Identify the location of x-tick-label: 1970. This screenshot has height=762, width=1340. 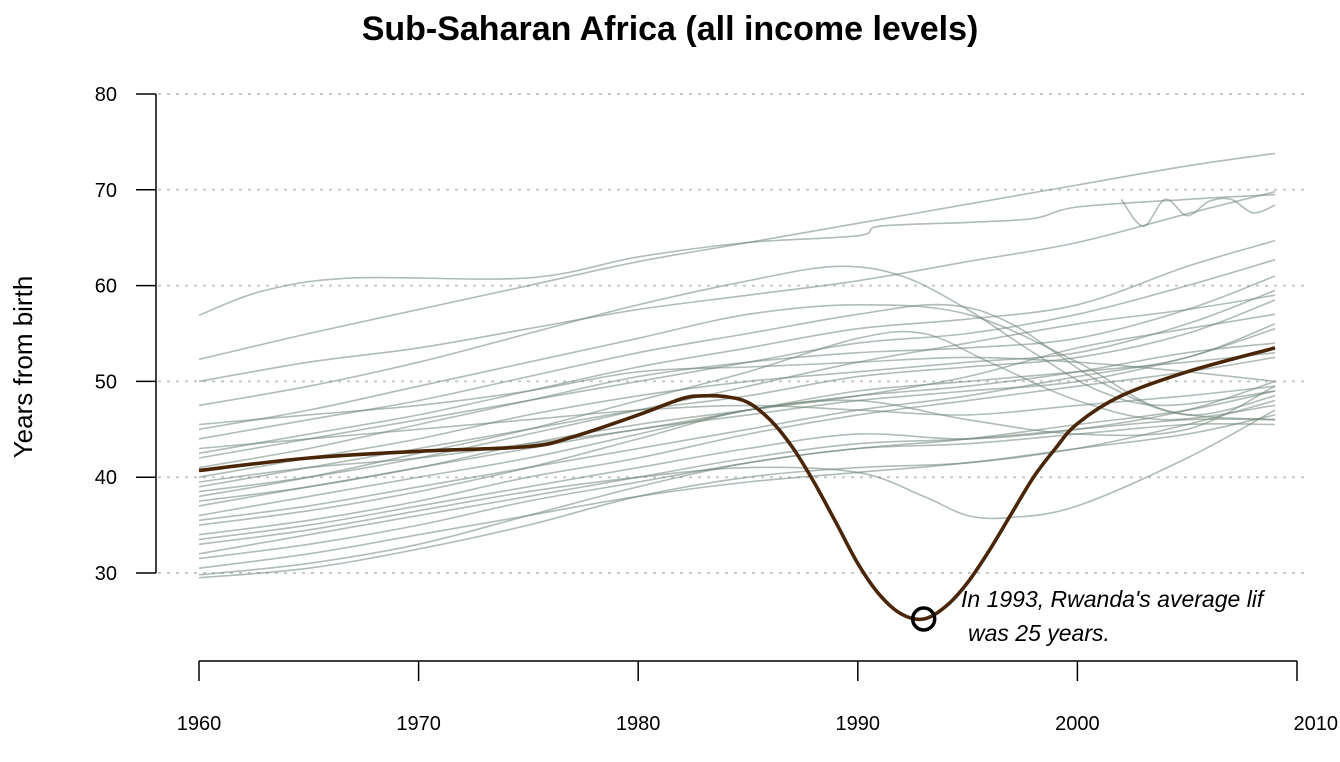
(418, 724).